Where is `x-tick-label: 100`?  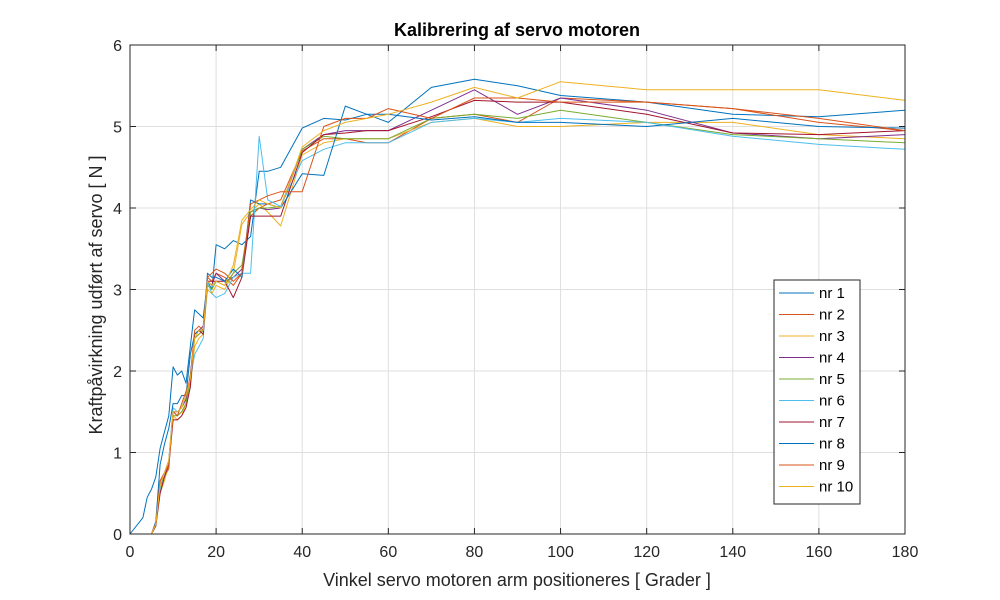 x-tick-label: 100 is located at coordinates (560, 552).